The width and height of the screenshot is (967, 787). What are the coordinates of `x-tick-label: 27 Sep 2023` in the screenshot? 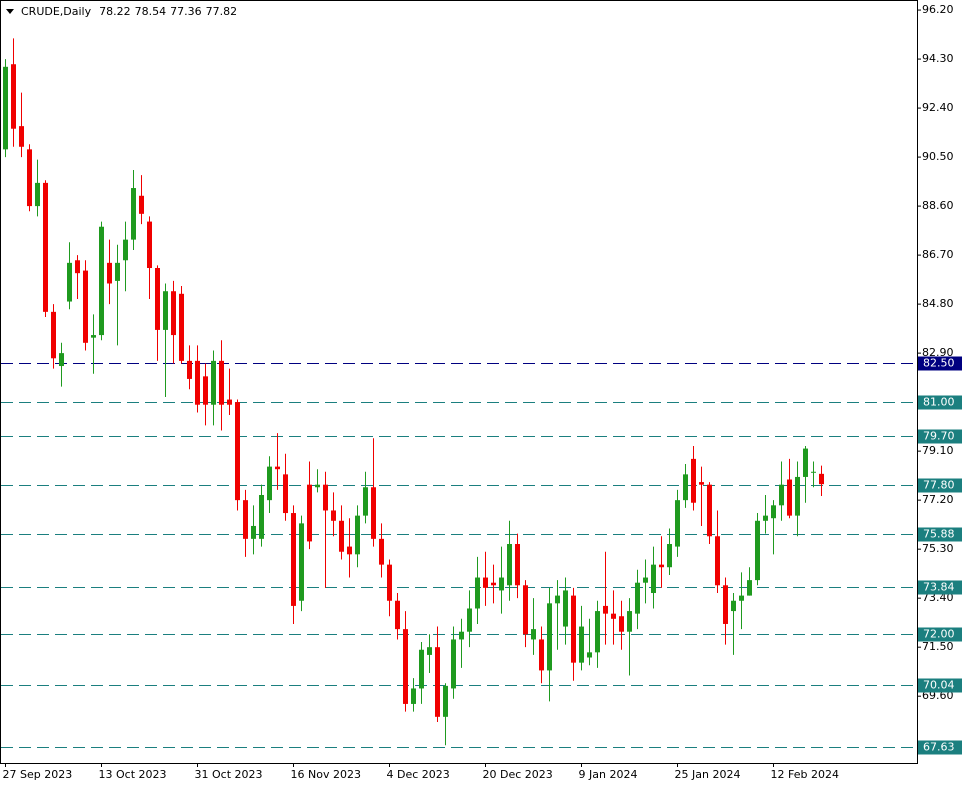 It's located at (38, 774).